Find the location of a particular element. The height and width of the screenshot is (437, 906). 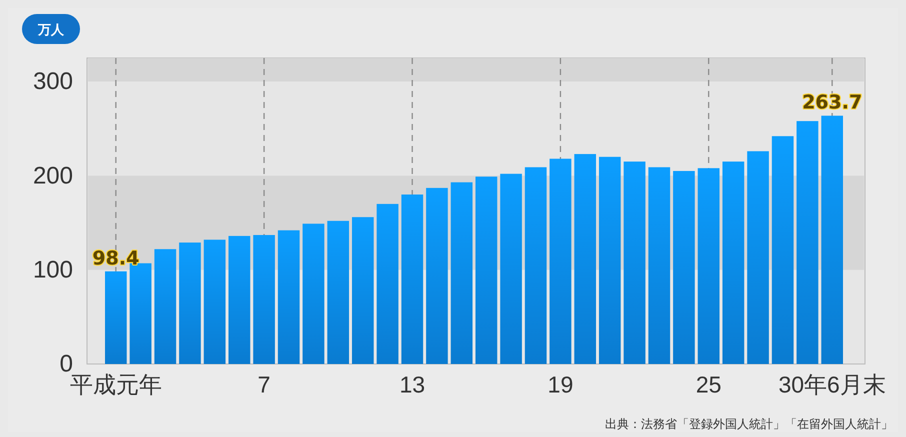

y-tick-label: 200 is located at coordinates (52, 176).